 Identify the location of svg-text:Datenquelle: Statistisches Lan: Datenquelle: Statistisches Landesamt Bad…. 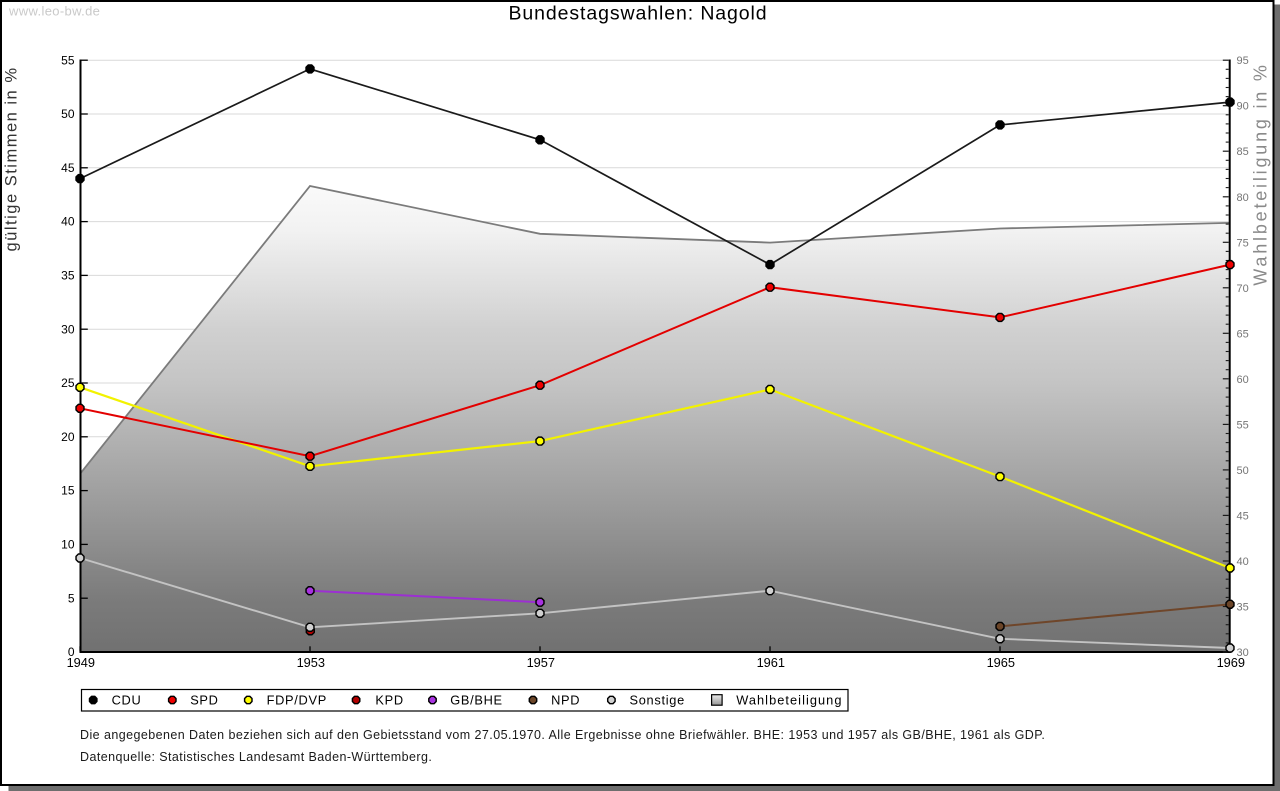
(256, 757).